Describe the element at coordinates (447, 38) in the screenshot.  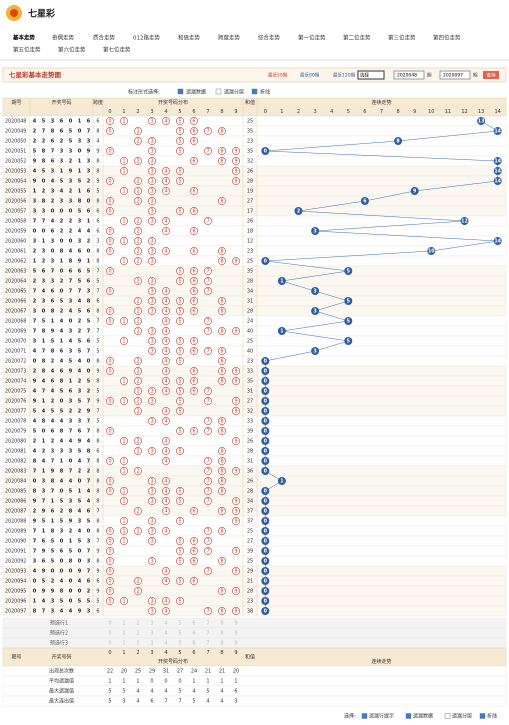
I see `nav-item: 第四位走势` at that location.